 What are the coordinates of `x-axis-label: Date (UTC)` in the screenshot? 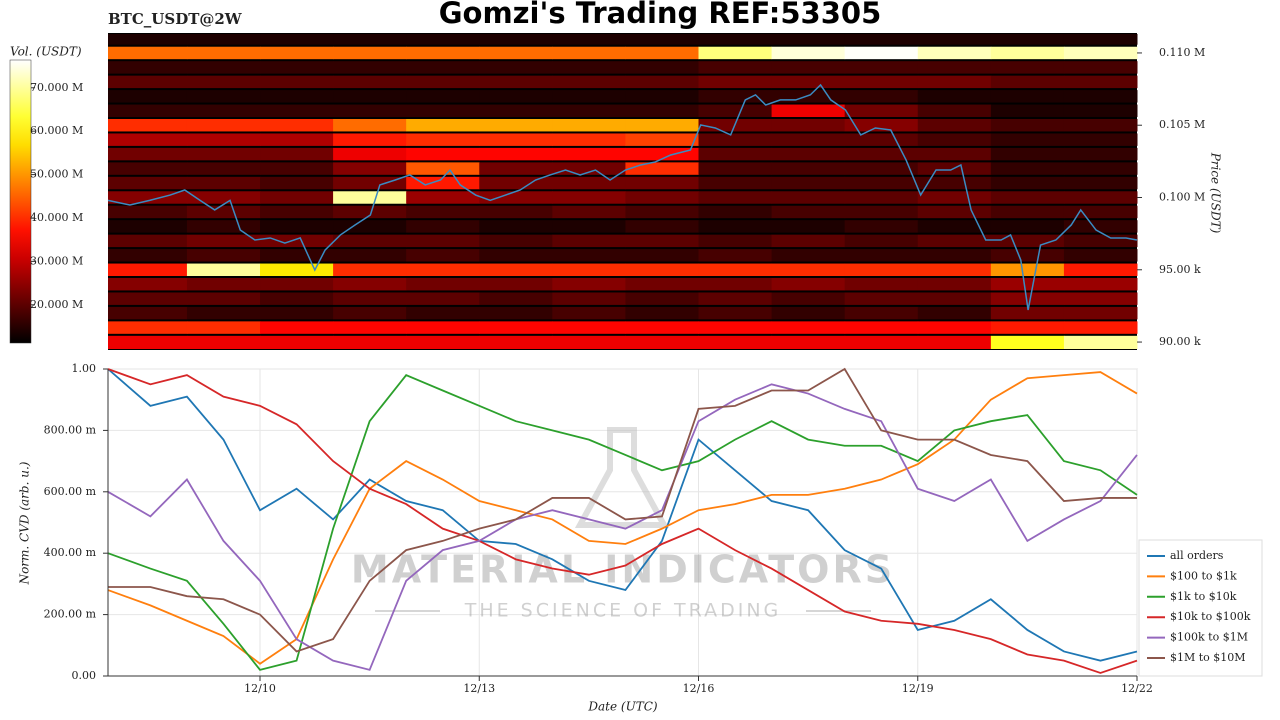 It's located at (622, 707).